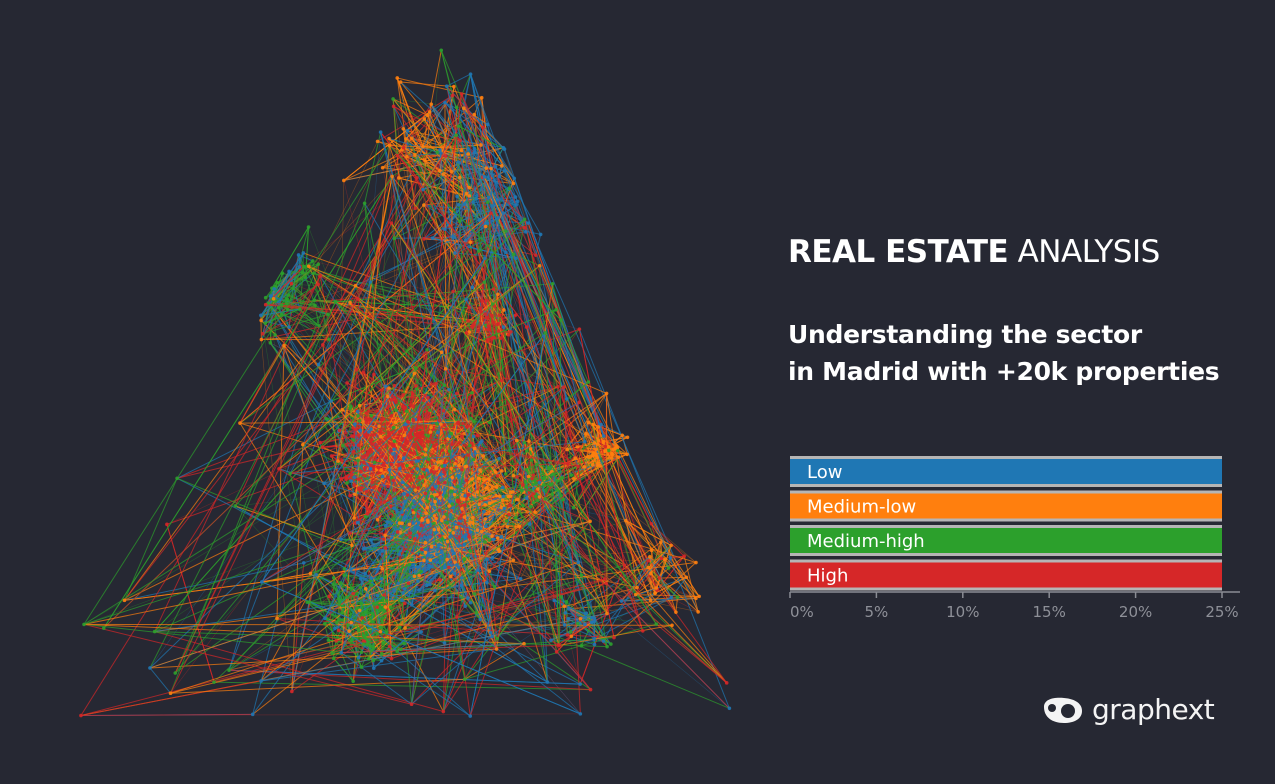 The width and height of the screenshot is (1275, 784). I want to click on subtitle-line-1: Understanding the sector, so click(965, 334).